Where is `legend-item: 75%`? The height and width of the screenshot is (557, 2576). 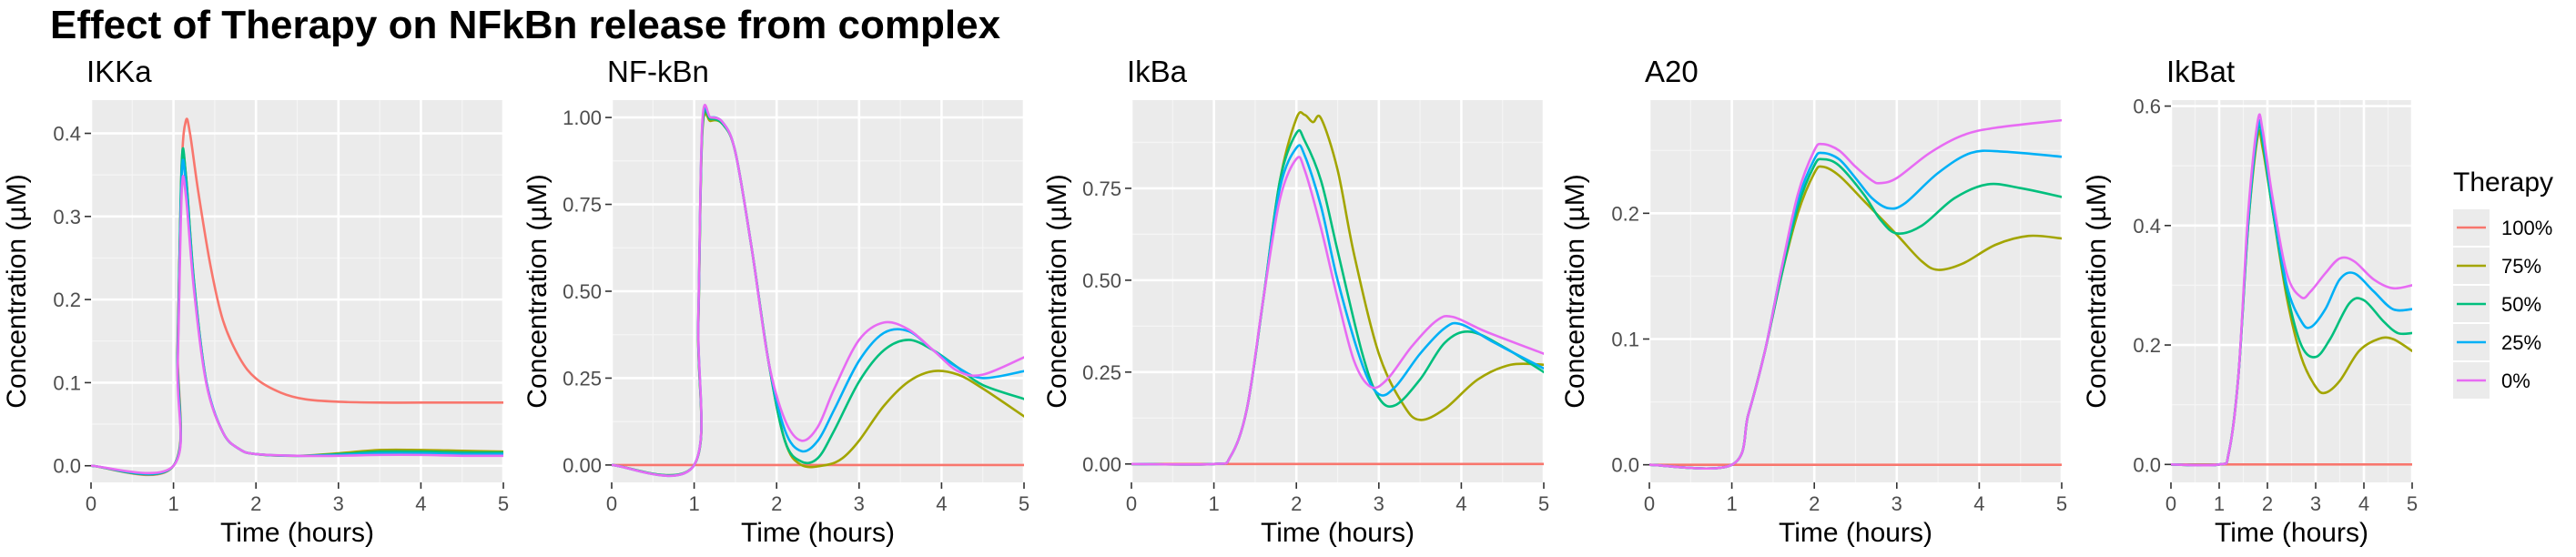 legend-item: 75% is located at coordinates (2497, 266).